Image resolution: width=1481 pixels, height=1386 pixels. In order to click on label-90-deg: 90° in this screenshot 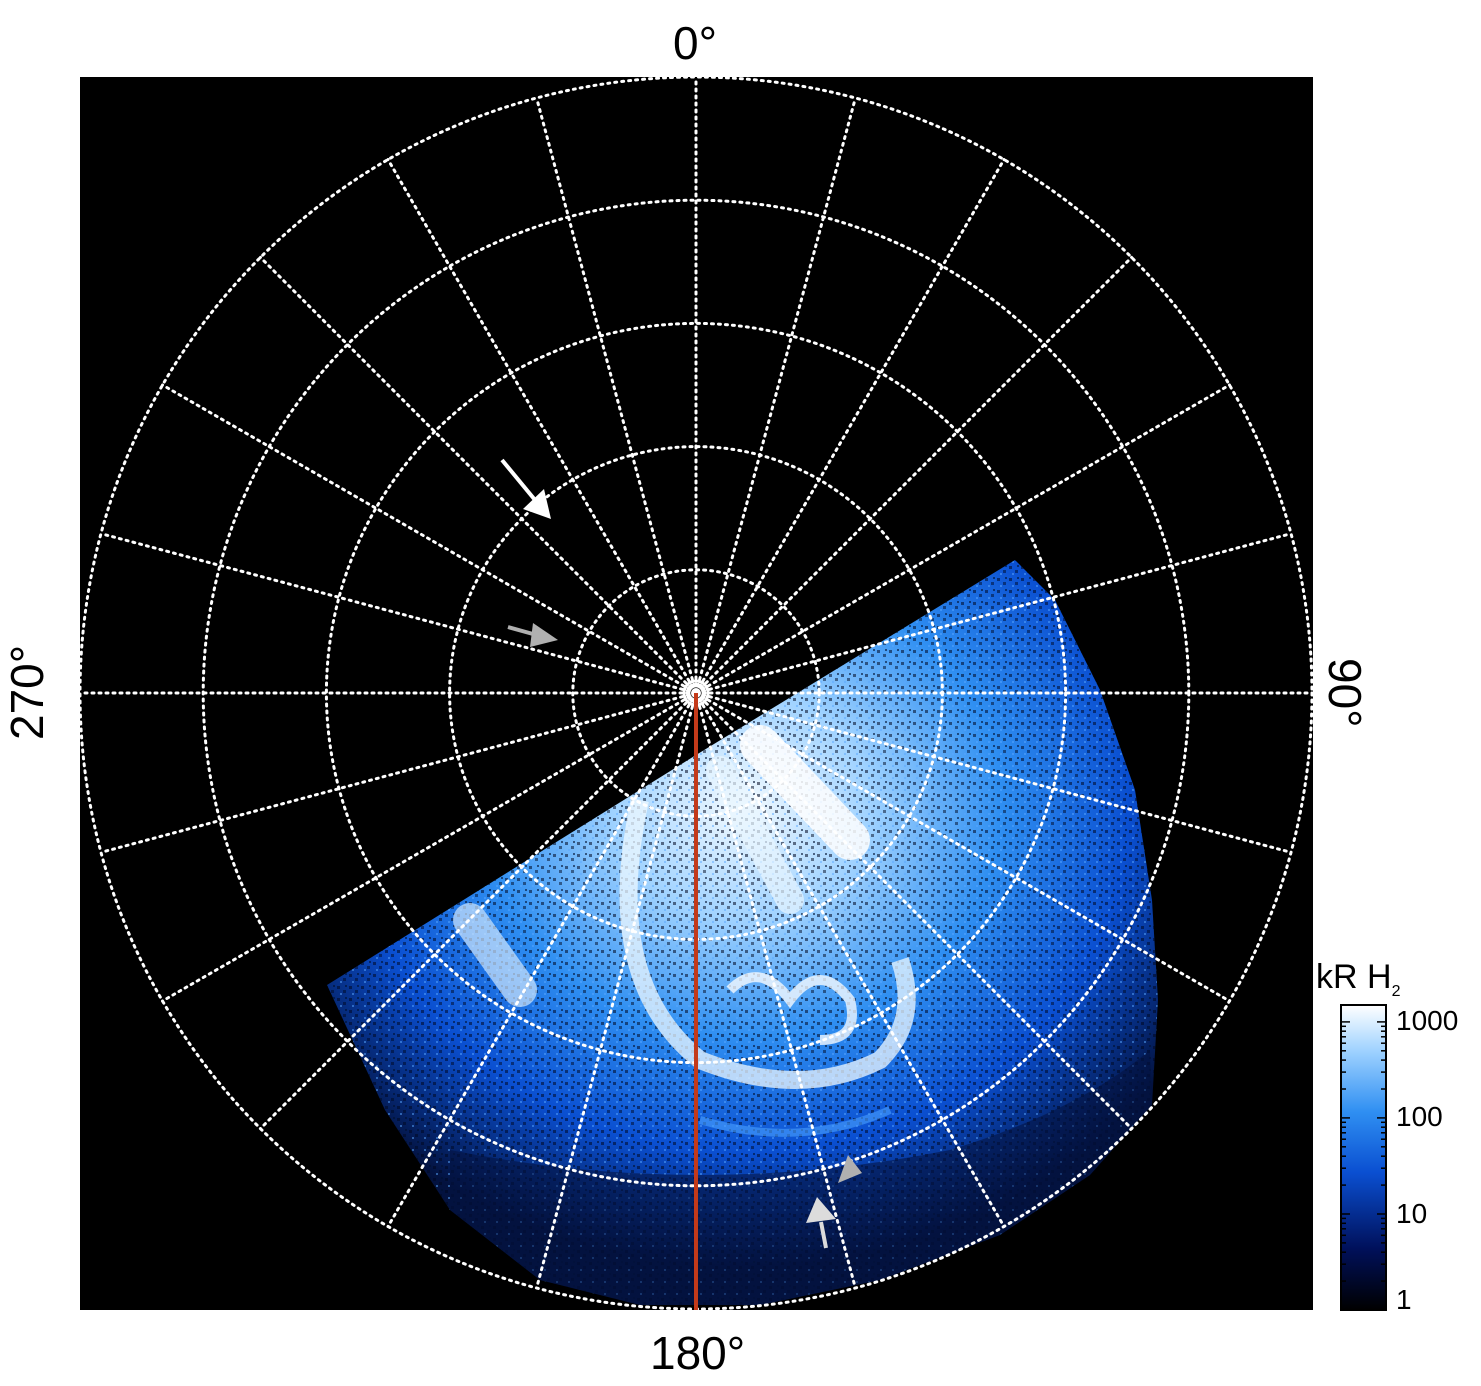, I will do `click(1345, 693)`.